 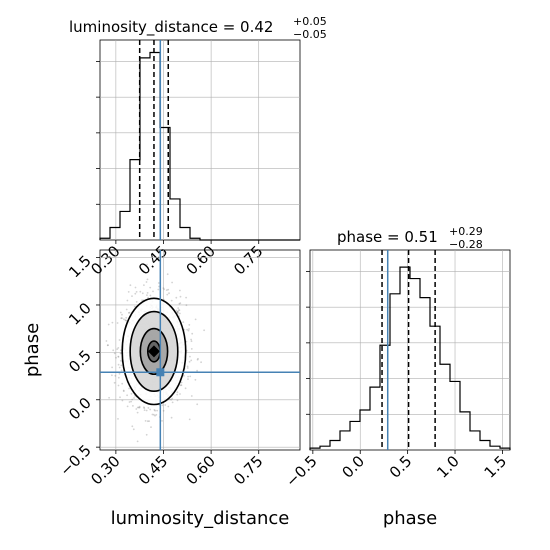 What do you see at coordinates (200, 350) in the screenshot?
I see `joint-frame` at bounding box center [200, 350].